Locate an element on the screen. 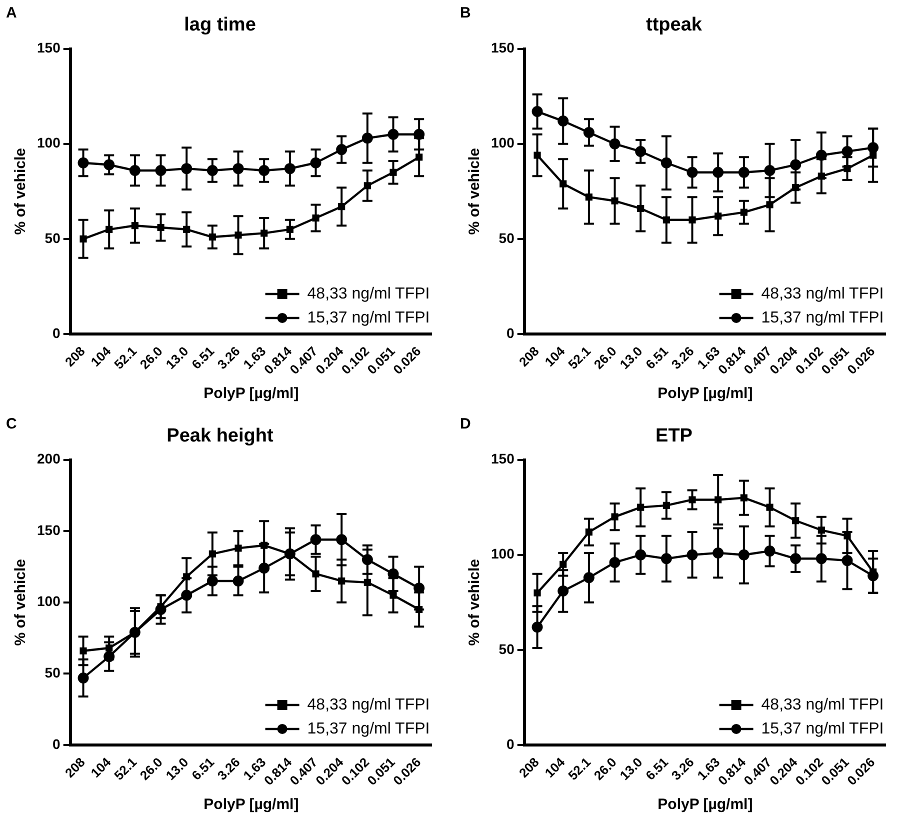 This screenshot has height=822, width=909. chart-title: Peak height is located at coordinates (220, 436).